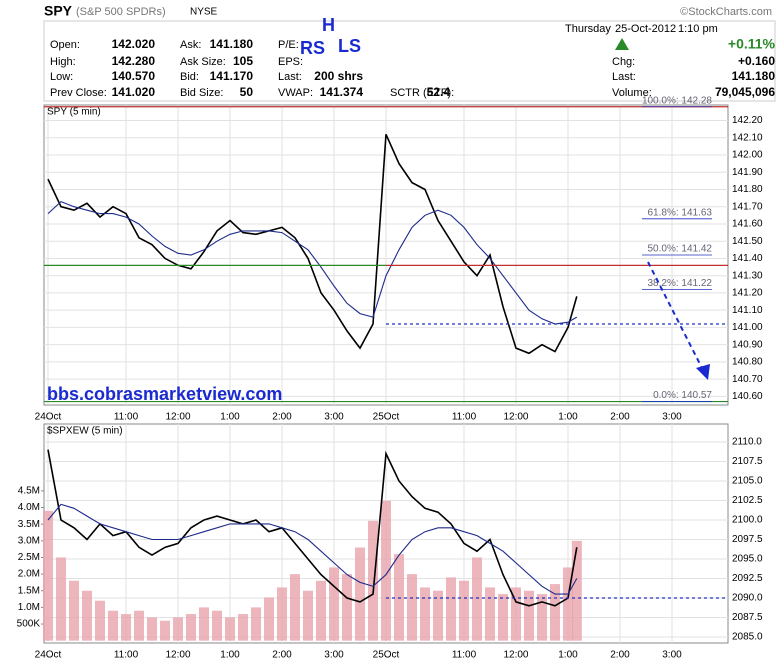 The width and height of the screenshot is (780, 659). I want to click on field-label: Chg:, so click(623, 62).